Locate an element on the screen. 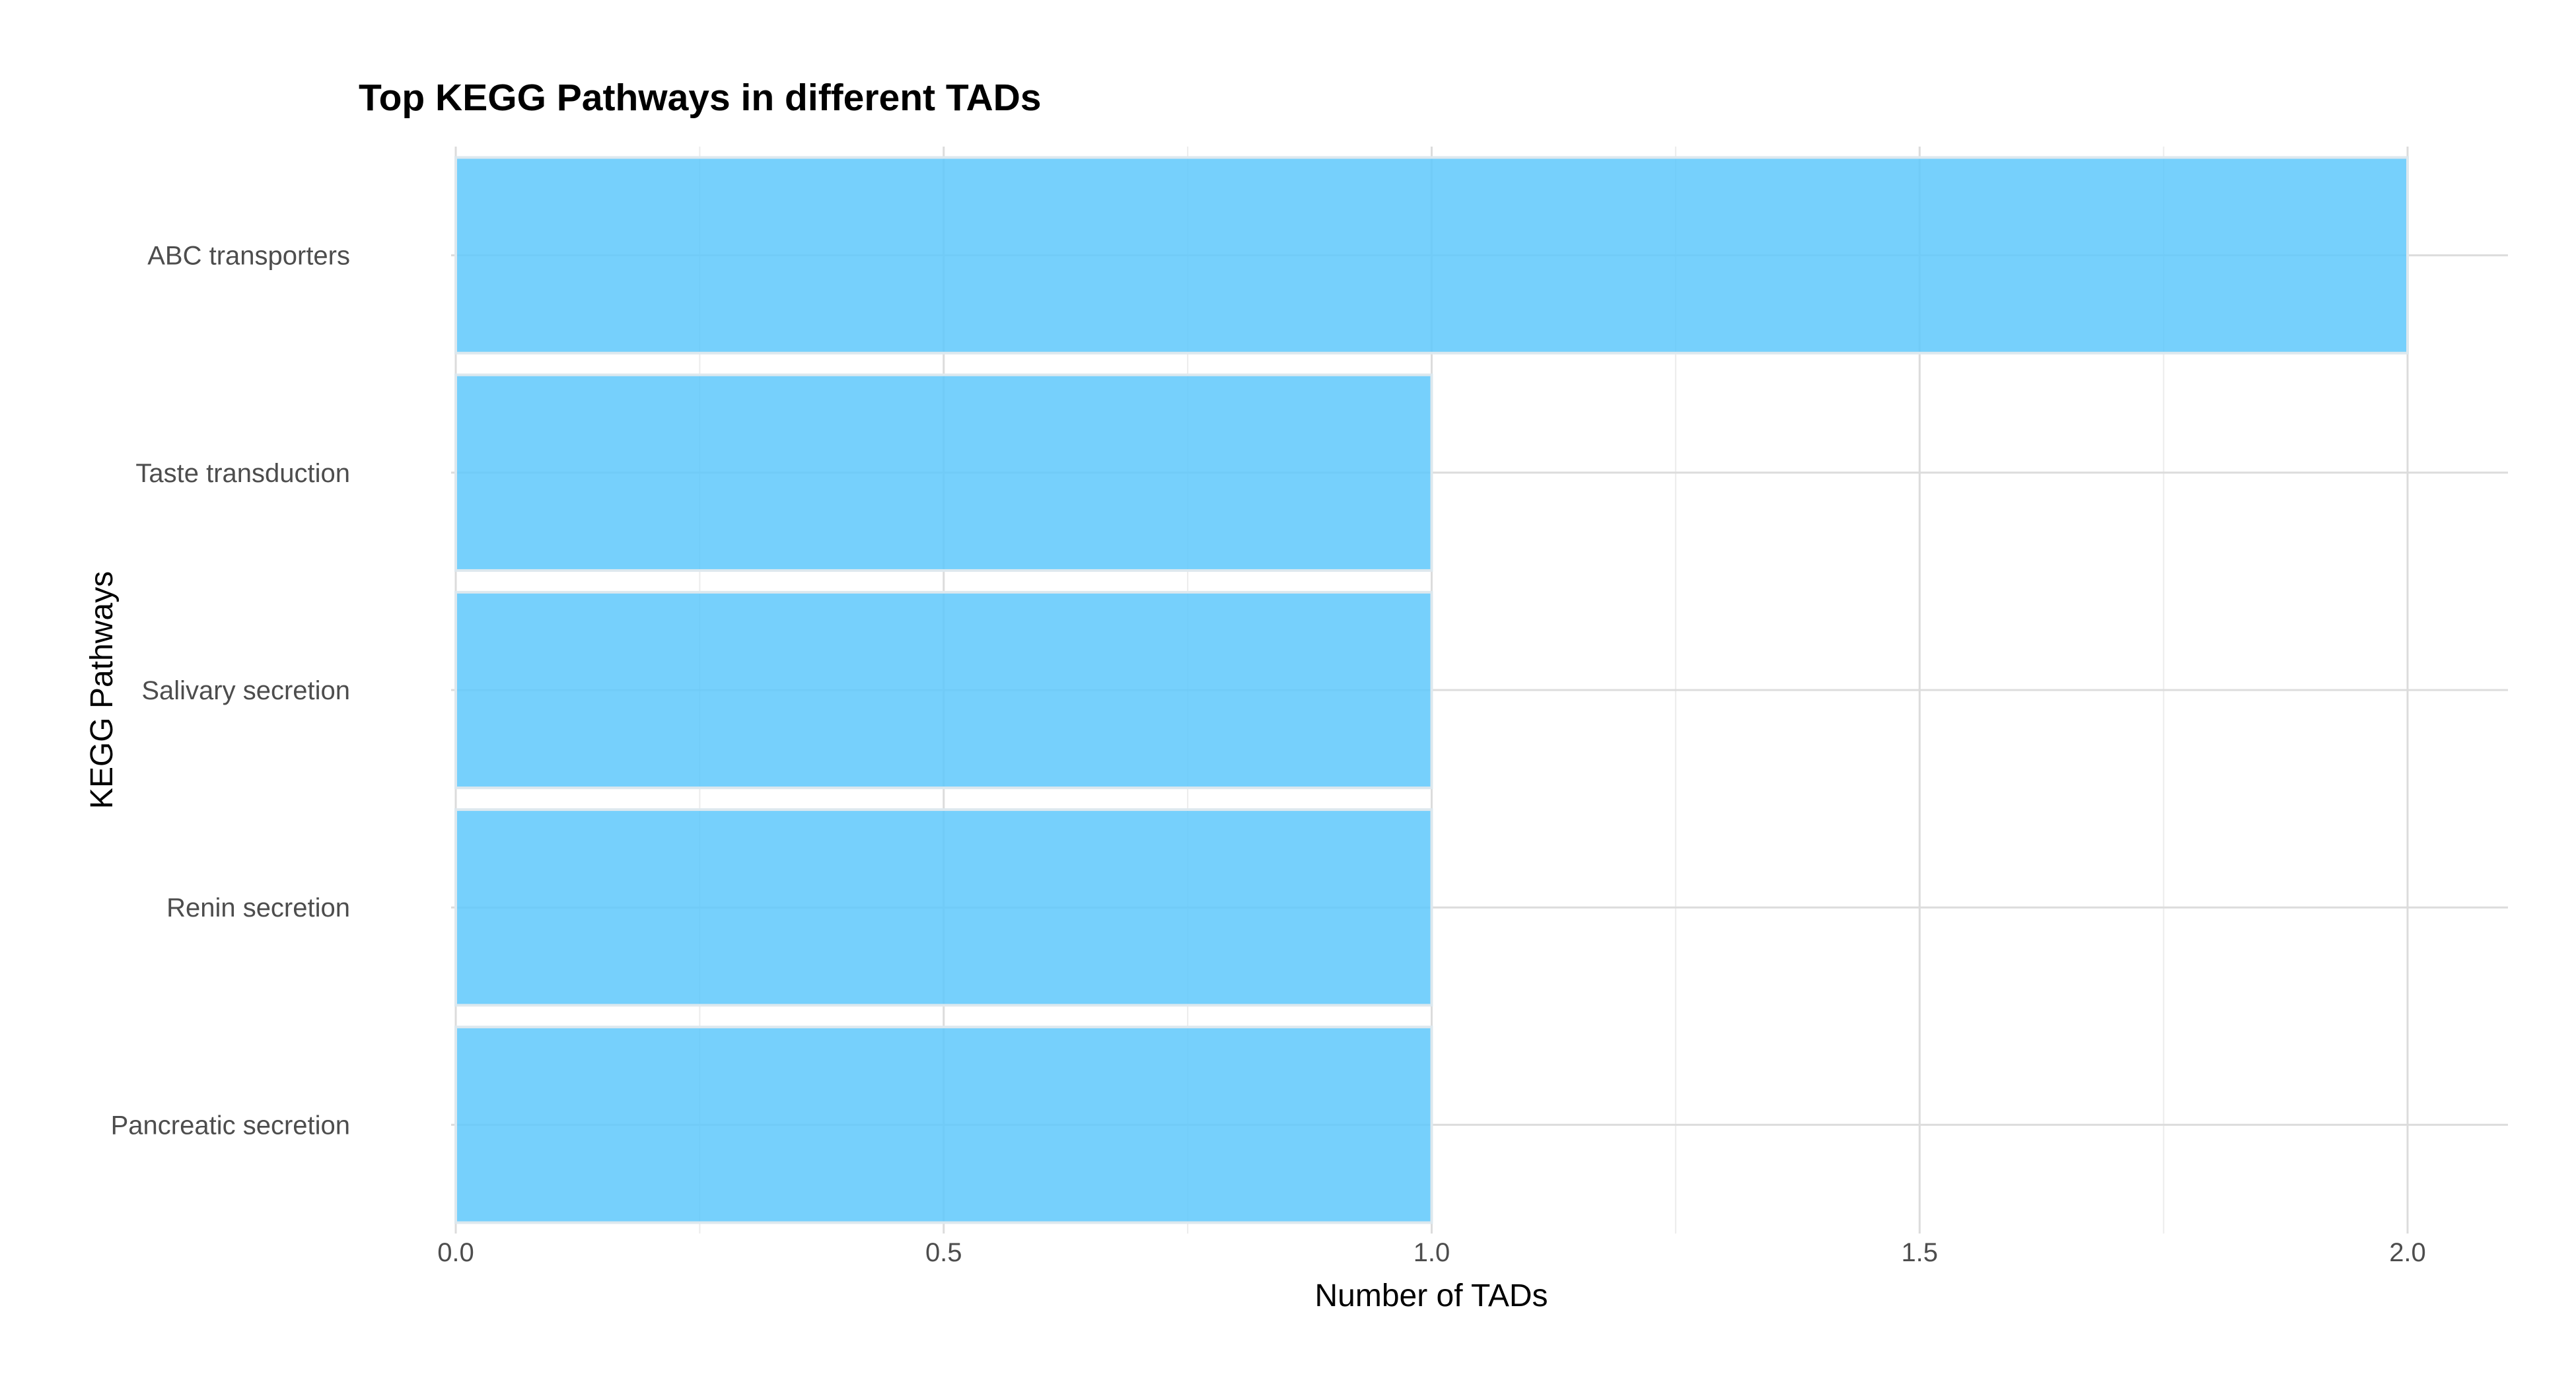  x-tick-labels: 0.0 0.5 1.0 1.5 2.0 is located at coordinates (1431, 1252).